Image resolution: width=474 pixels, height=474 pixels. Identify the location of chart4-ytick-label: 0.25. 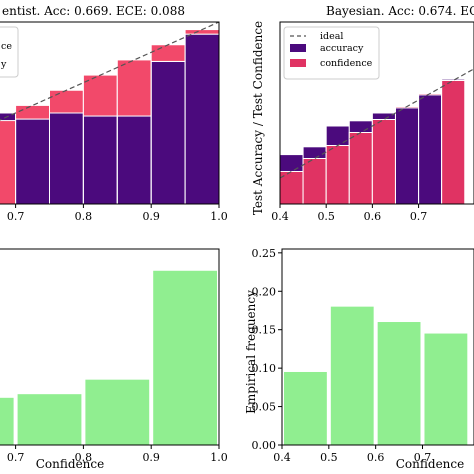
(264, 253).